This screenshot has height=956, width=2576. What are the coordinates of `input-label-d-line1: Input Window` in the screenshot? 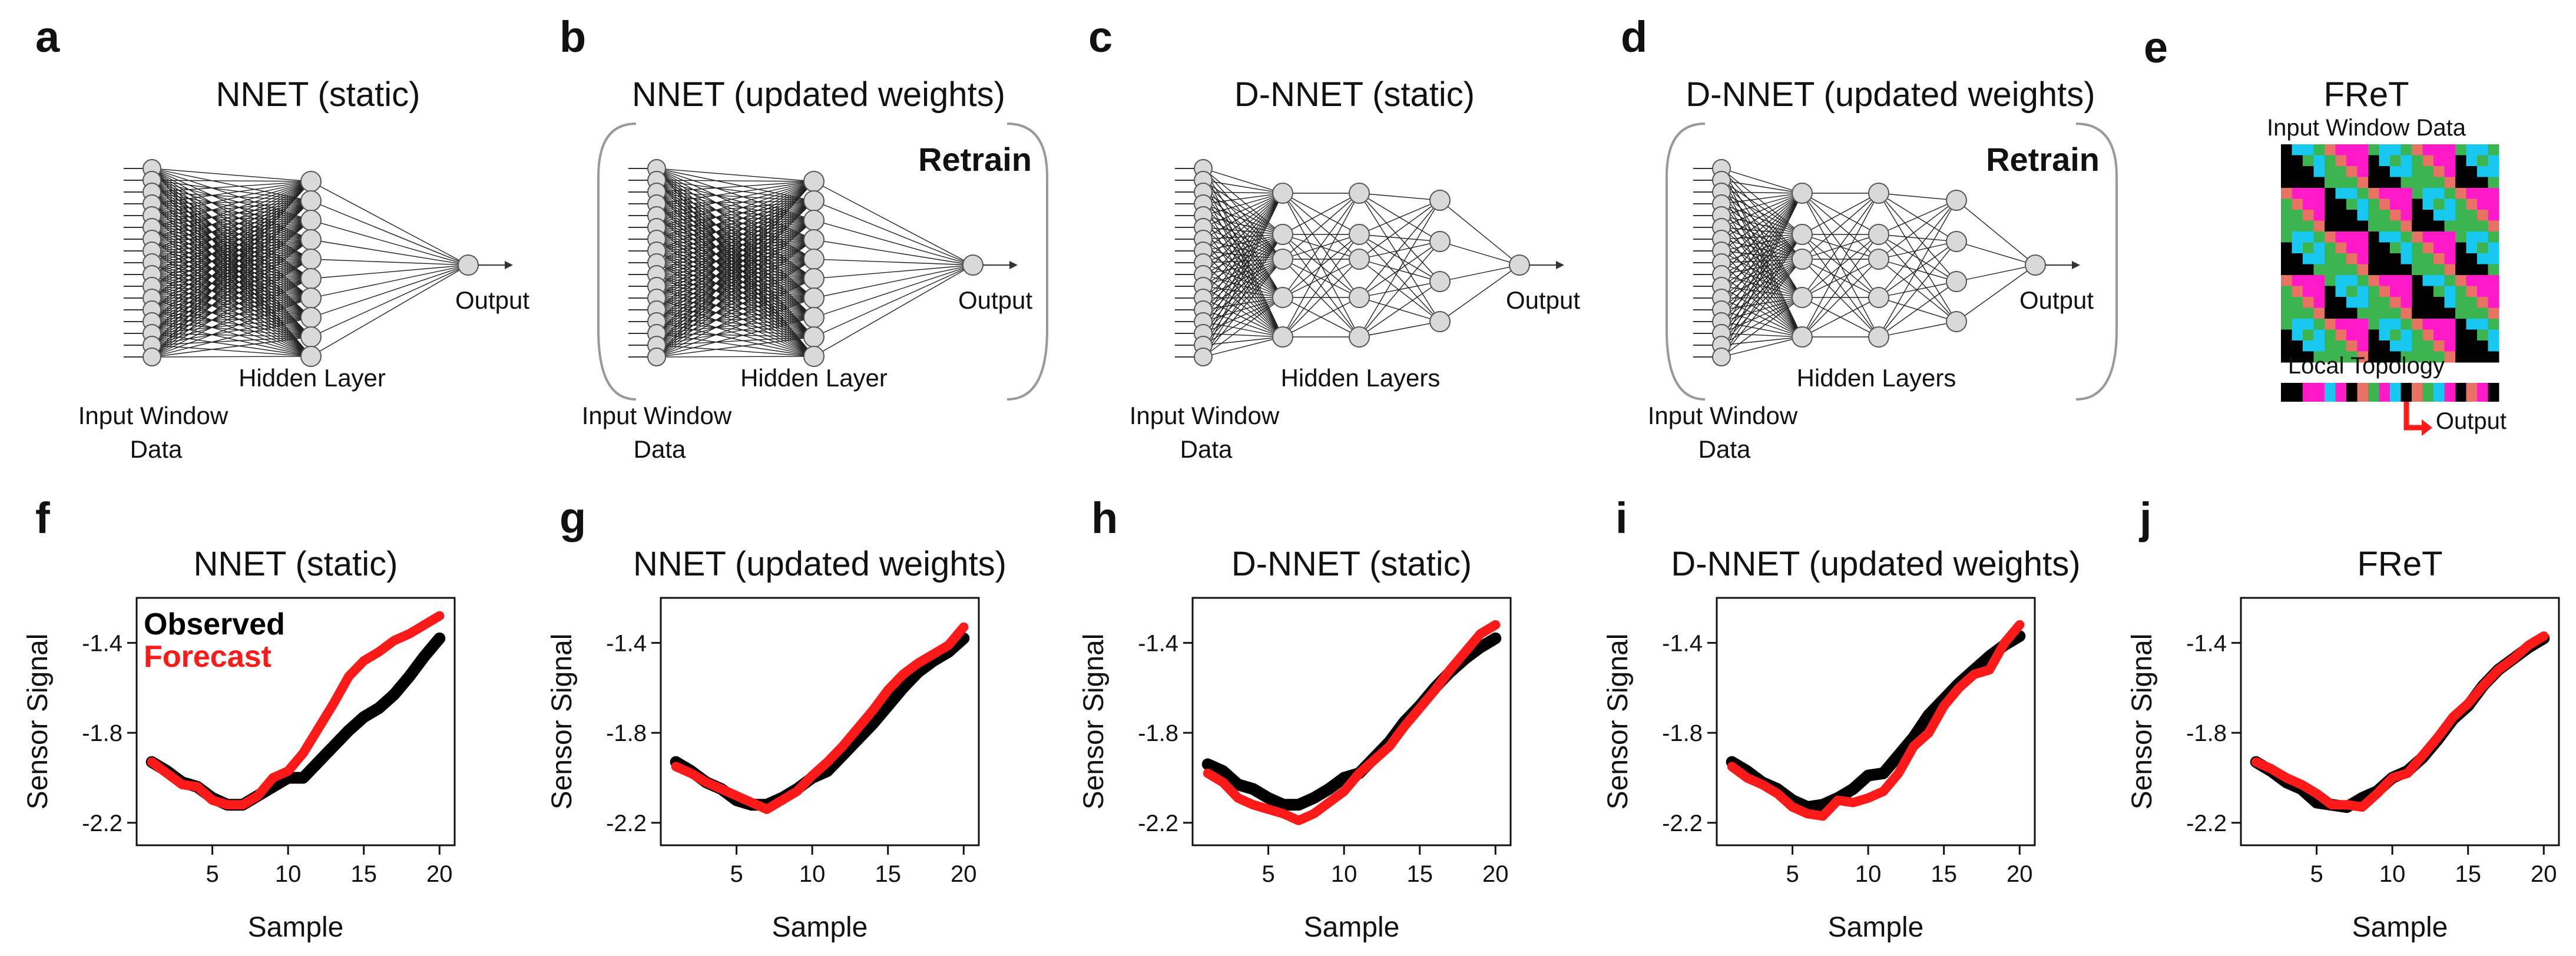 It's located at (1723, 415).